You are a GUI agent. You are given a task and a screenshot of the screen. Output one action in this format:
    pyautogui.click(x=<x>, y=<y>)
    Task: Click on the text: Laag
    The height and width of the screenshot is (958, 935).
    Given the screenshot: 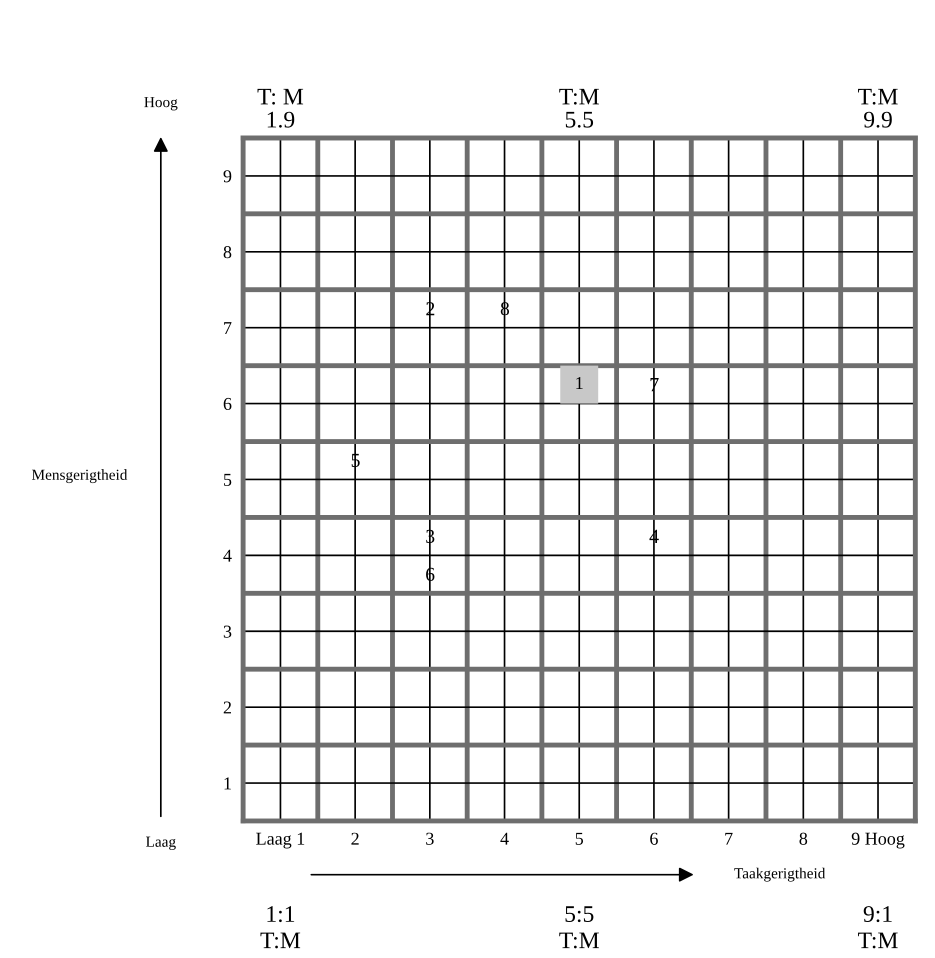 What is the action you would take?
    pyautogui.click(x=161, y=843)
    